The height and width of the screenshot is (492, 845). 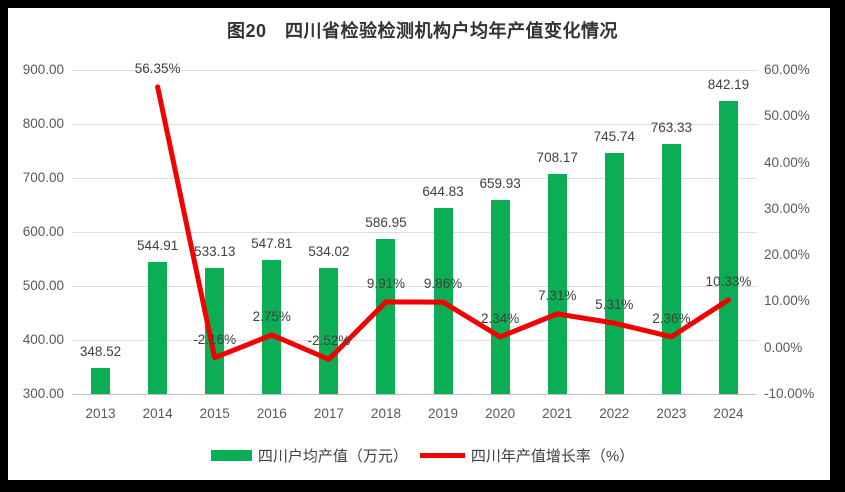 I want to click on line-value-label: 56.35%, so click(x=157, y=68).